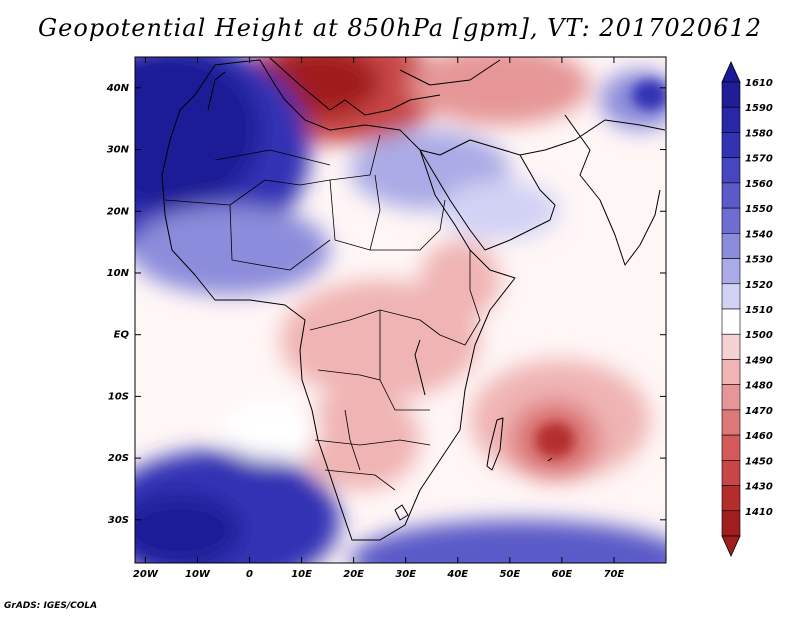 This screenshot has height=618, width=800. What do you see at coordinates (118, 520) in the screenshot?
I see `lat-label: 30S` at bounding box center [118, 520].